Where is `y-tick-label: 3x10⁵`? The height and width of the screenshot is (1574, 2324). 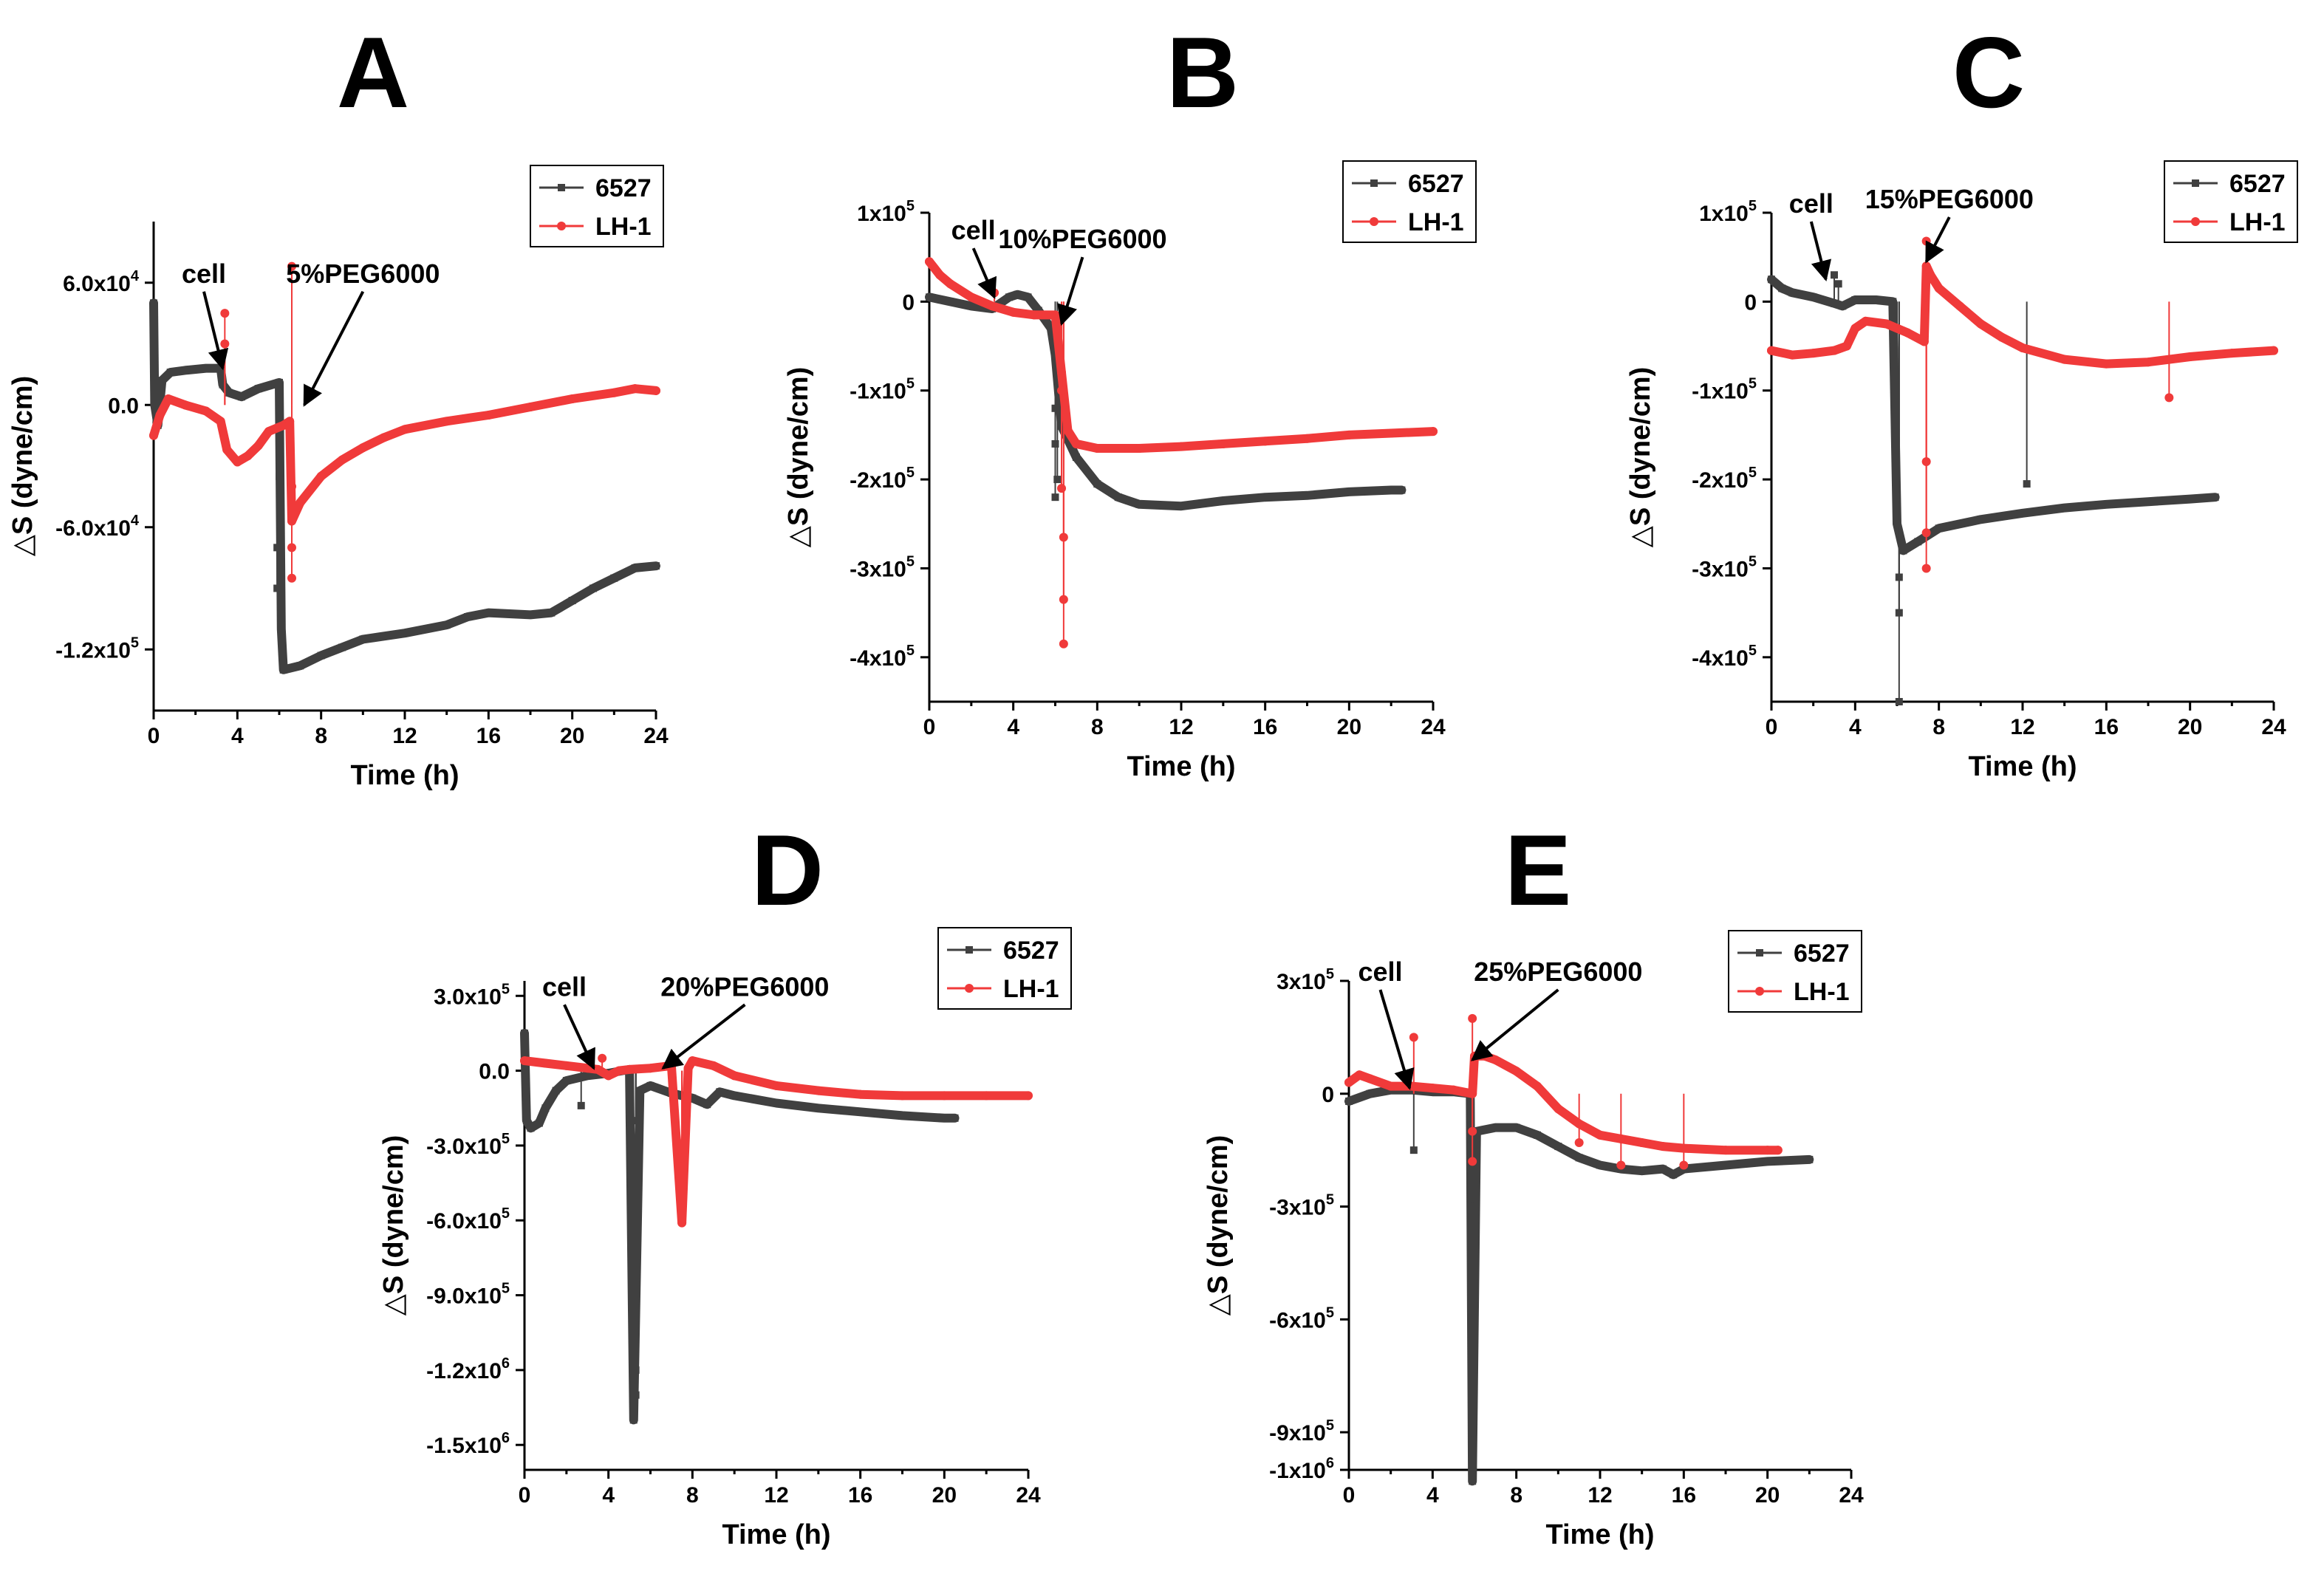
y-tick-label: 3x10⁵ is located at coordinates (1305, 980).